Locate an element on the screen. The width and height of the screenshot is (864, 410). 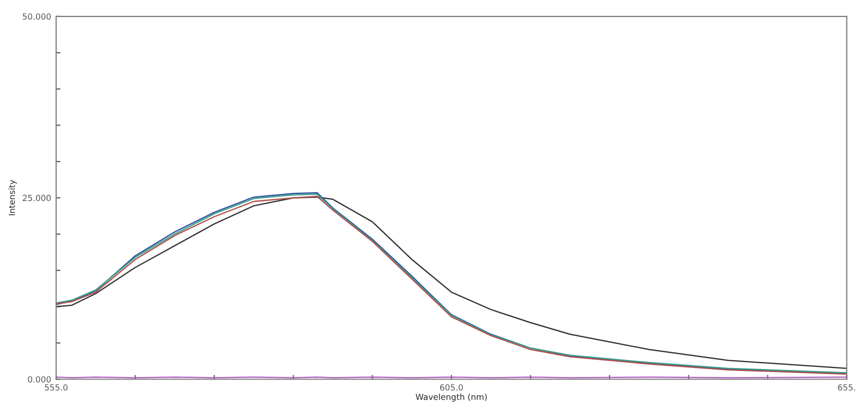
x-tick-label: 555.0 is located at coordinates (56, 387).